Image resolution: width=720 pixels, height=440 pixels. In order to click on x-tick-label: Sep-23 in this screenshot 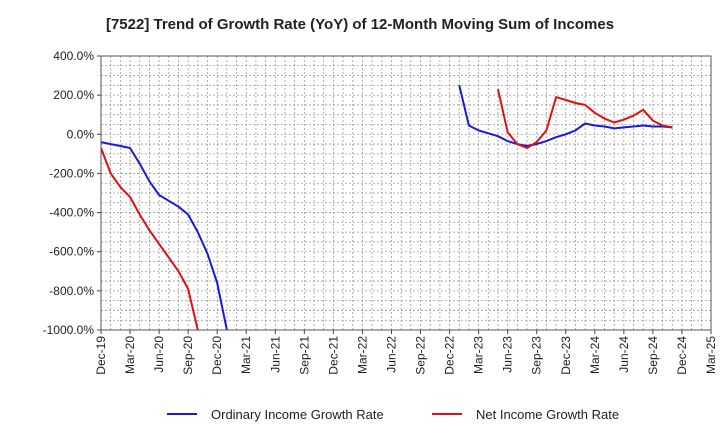, I will do `click(537, 355)`.